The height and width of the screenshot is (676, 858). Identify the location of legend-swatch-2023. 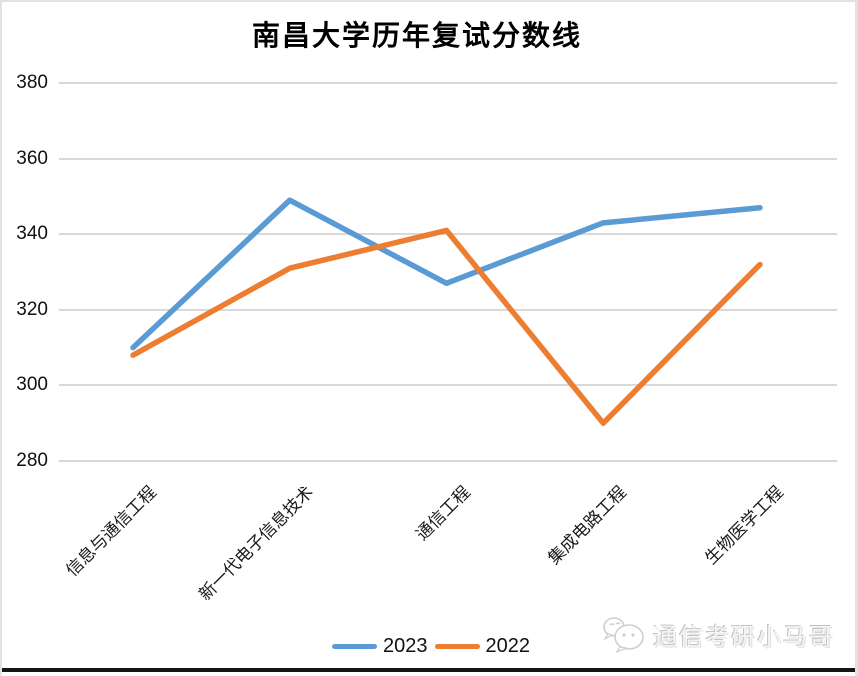
(354, 646).